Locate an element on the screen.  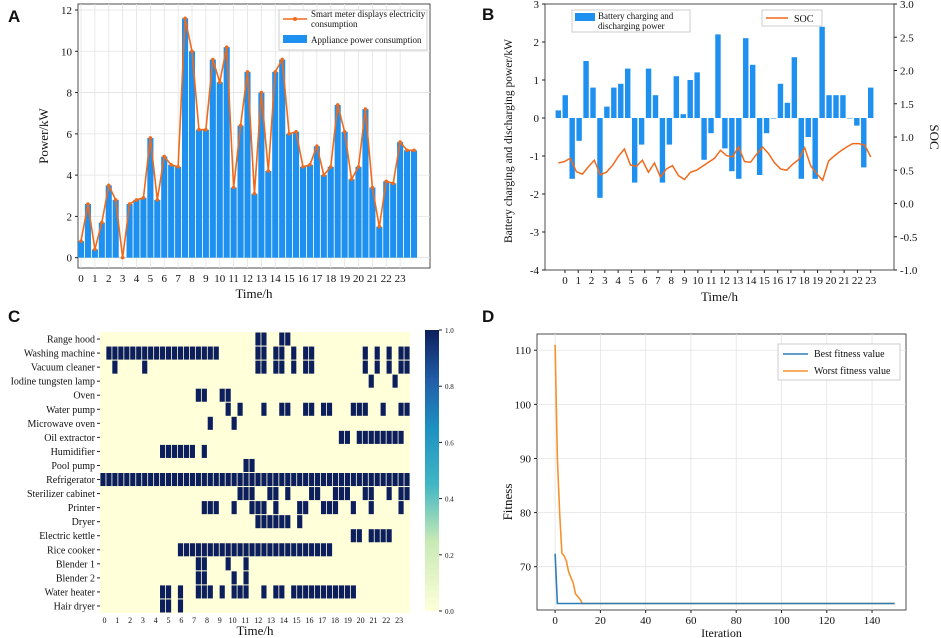
legend-swatch-bar-a is located at coordinates (295, 39).